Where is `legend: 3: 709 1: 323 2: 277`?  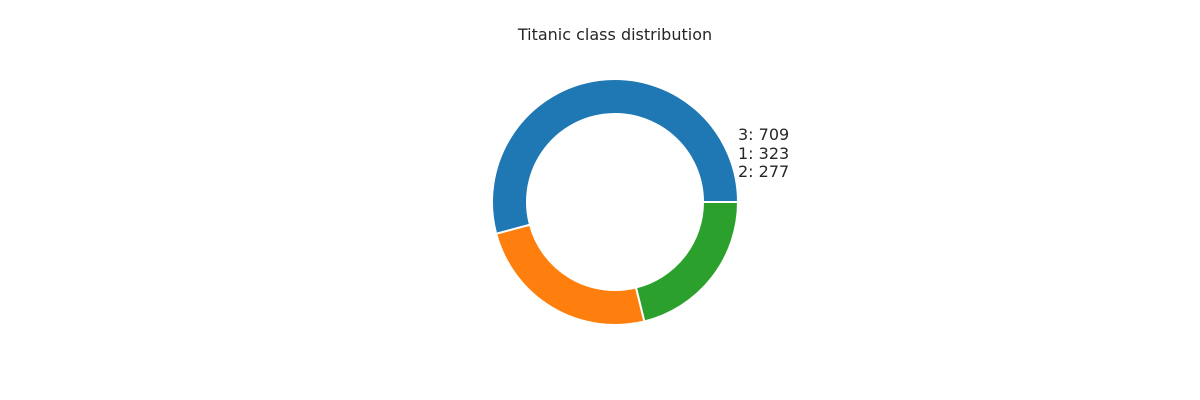 legend: 3: 709 1: 323 2: 277 is located at coordinates (763, 153).